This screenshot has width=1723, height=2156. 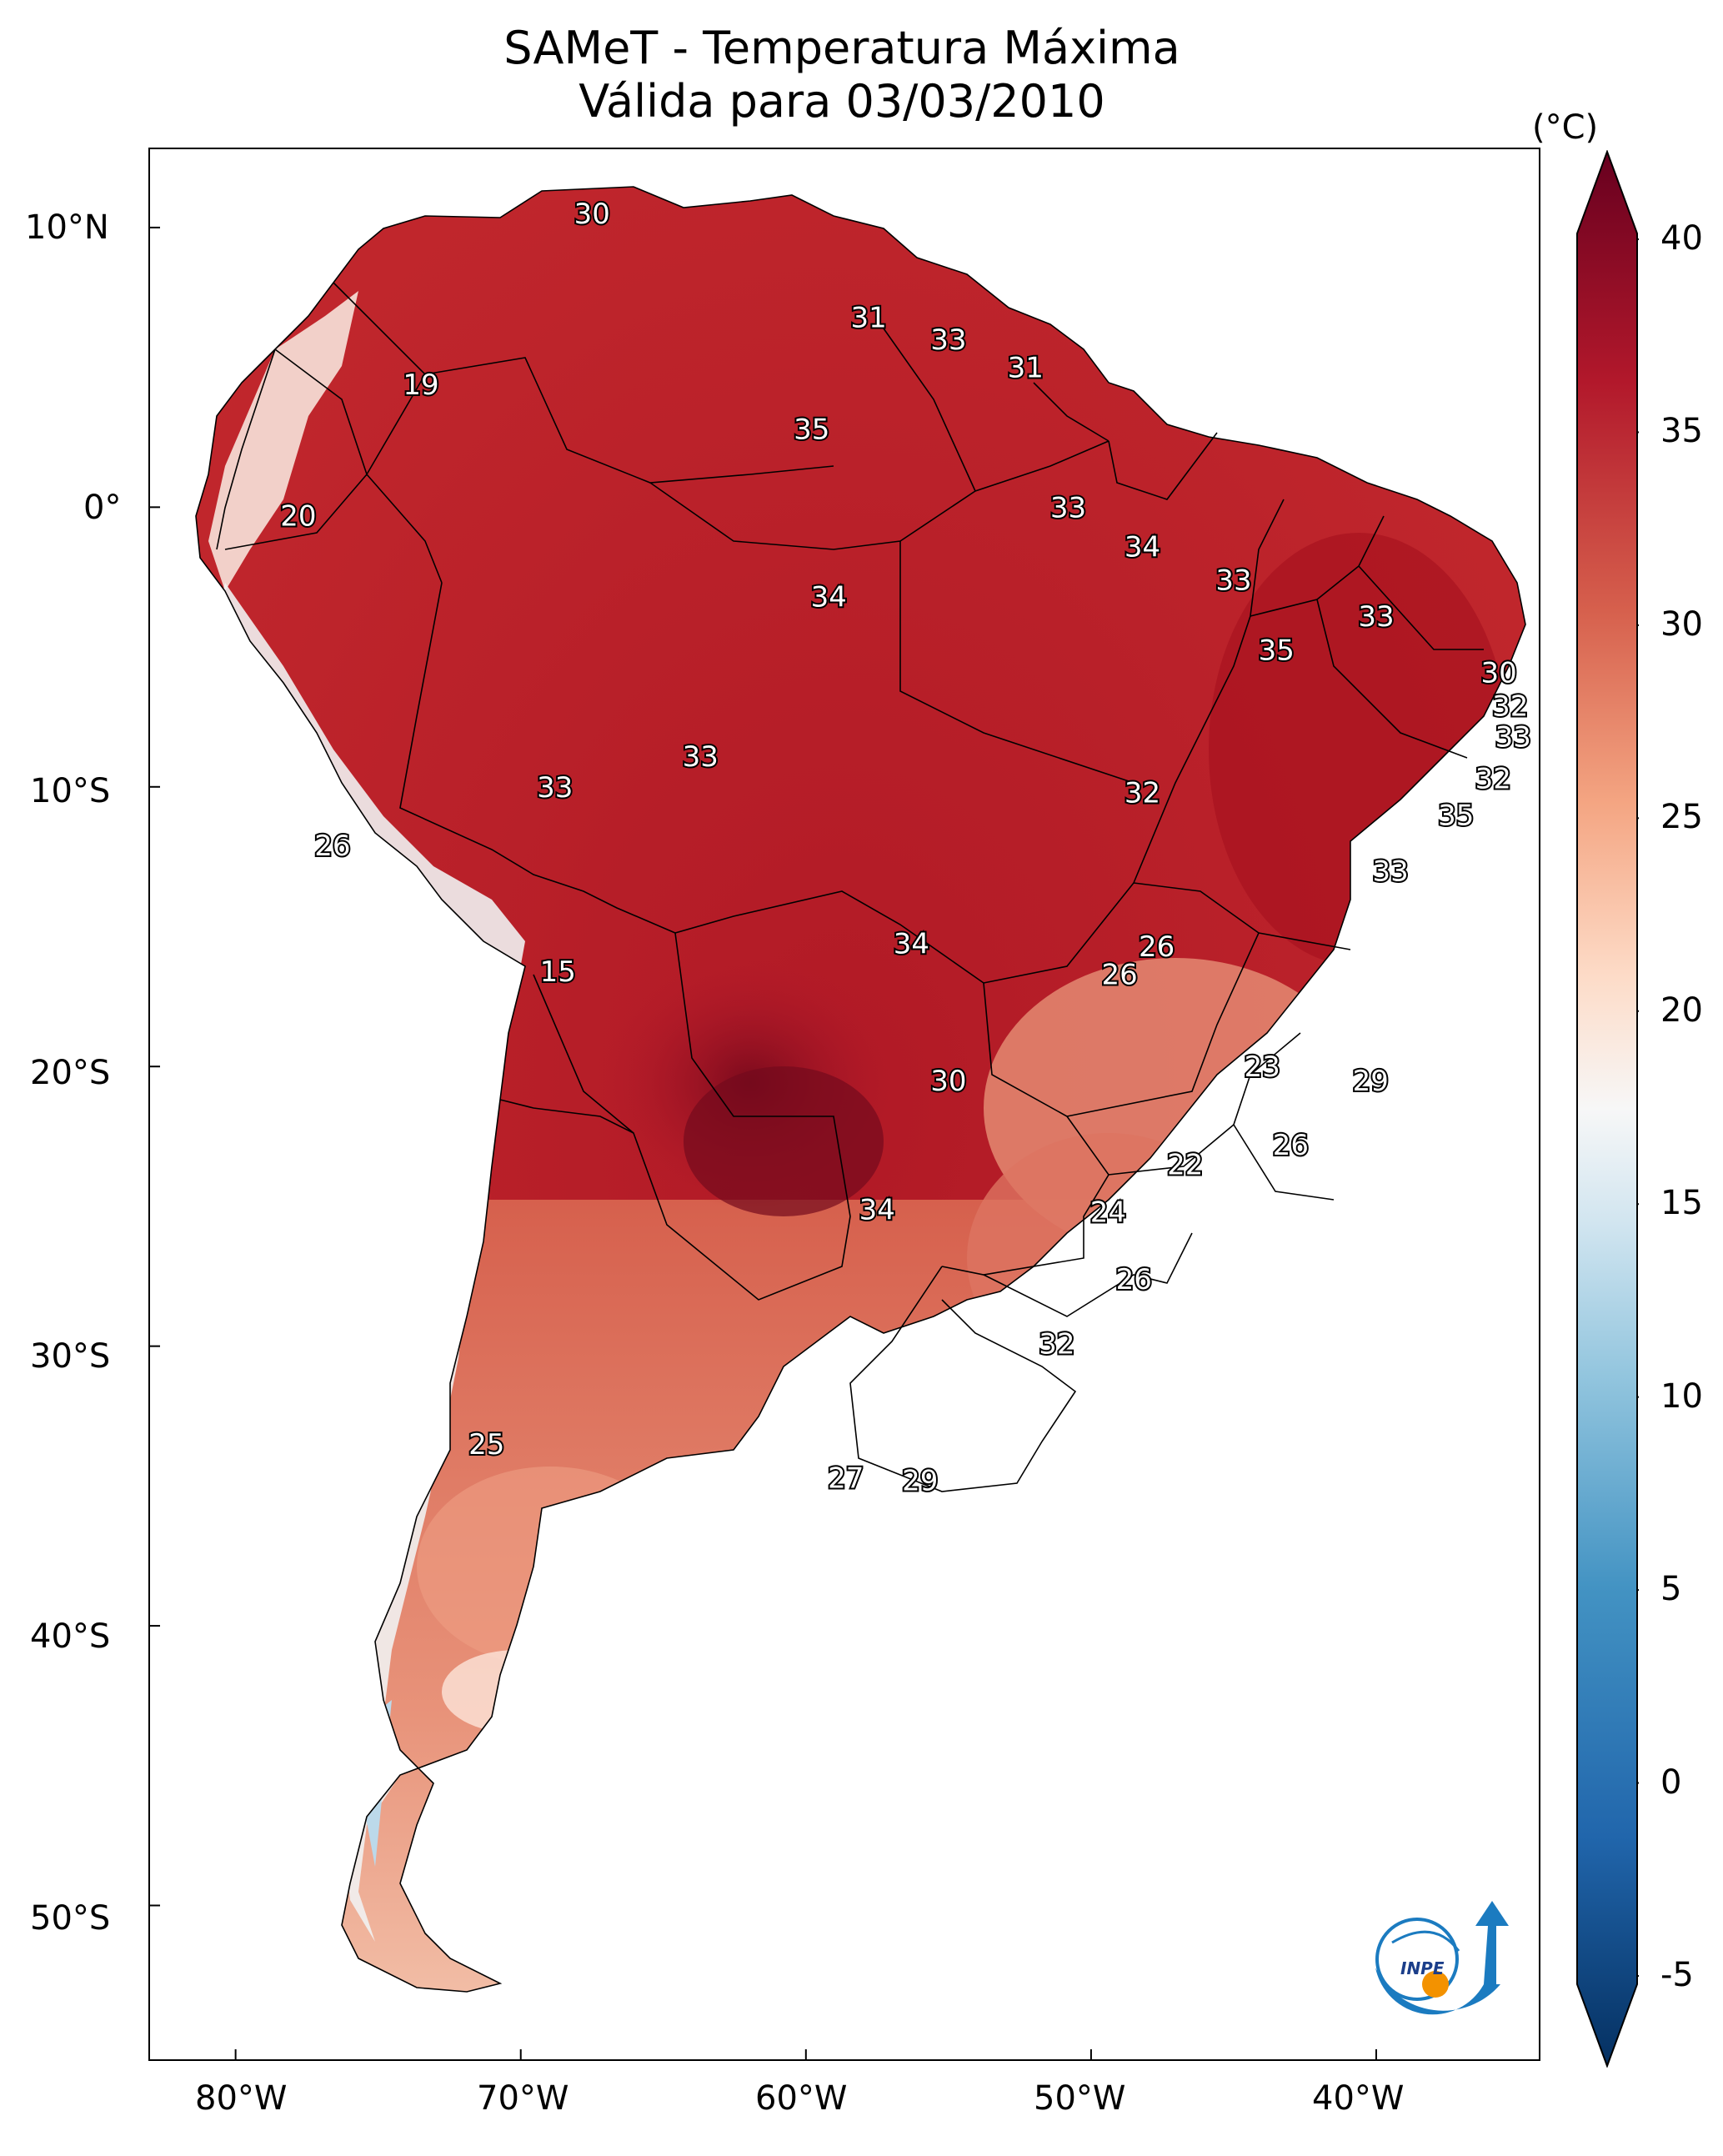 I want to click on lon-label: 50°W, so click(x=1080, y=2098).